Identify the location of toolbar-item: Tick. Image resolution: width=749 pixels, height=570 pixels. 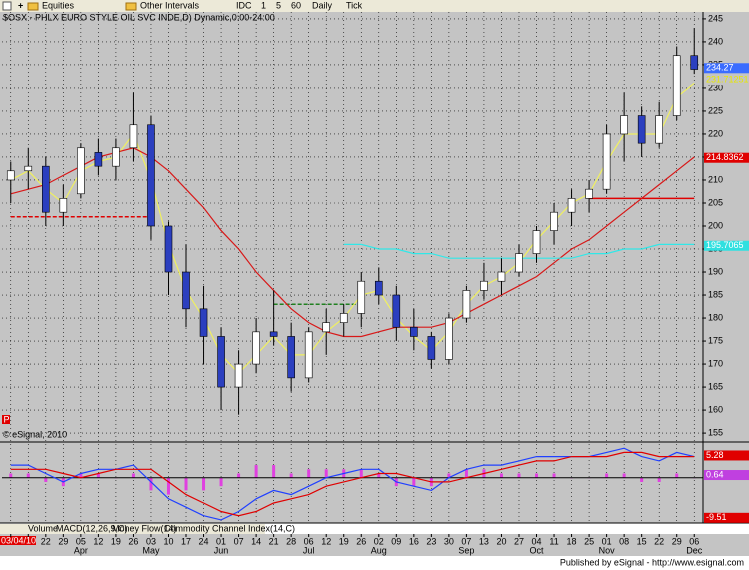
(354, 5).